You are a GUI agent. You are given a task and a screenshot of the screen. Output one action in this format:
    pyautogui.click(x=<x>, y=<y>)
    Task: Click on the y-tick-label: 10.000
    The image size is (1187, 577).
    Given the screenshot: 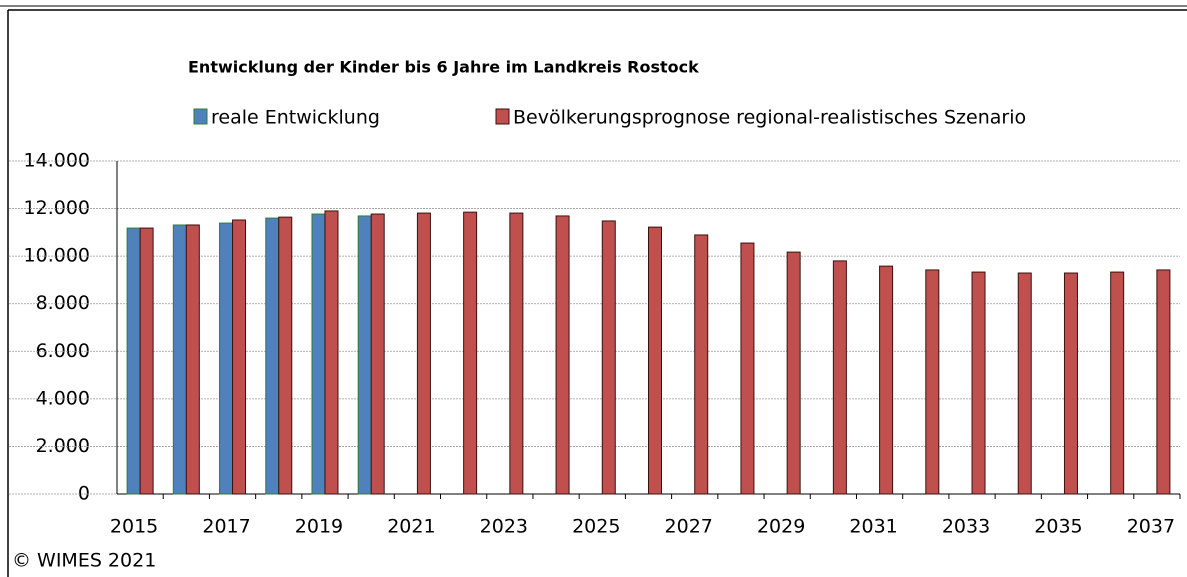 What is the action you would take?
    pyautogui.click(x=57, y=256)
    